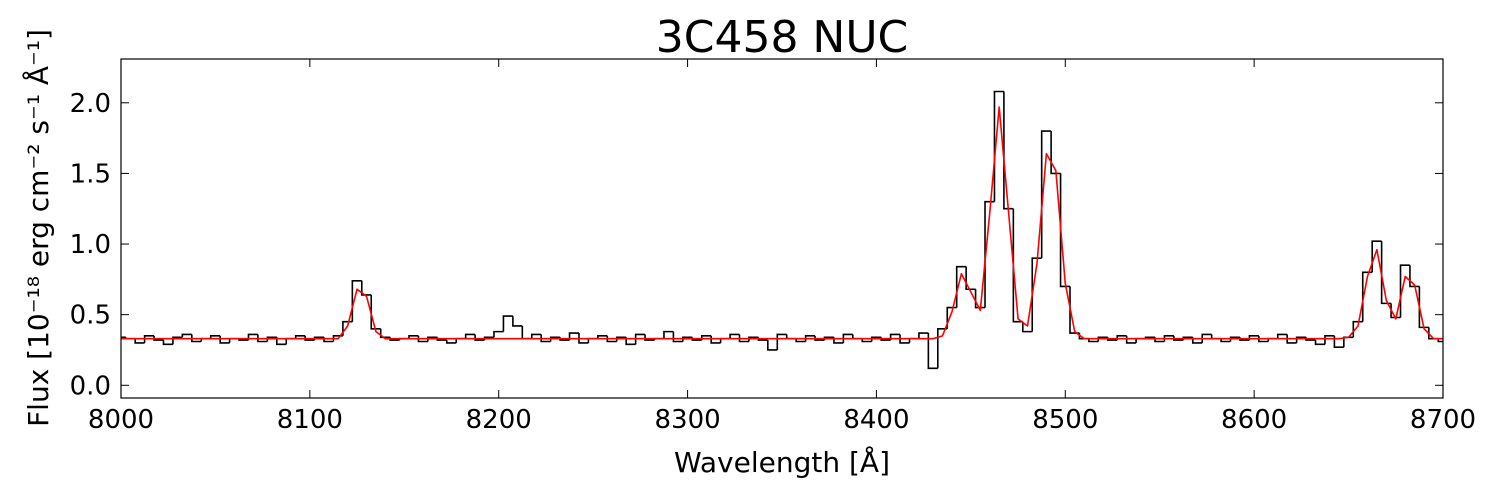 This screenshot has width=1500, height=500. I want to click on x-tick-label: 8400, so click(876, 420).